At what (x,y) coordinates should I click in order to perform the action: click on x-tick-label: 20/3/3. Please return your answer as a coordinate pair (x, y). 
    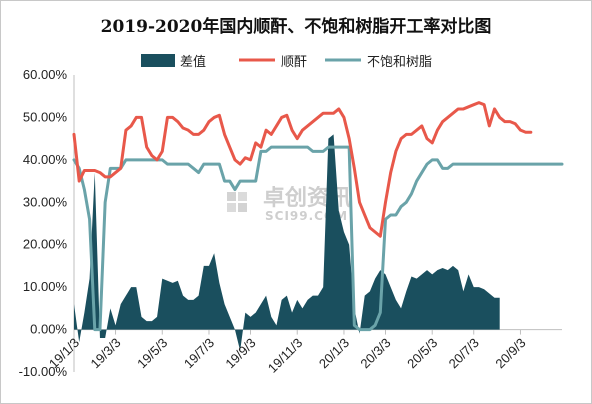
    Looking at the image, I should click on (375, 353).